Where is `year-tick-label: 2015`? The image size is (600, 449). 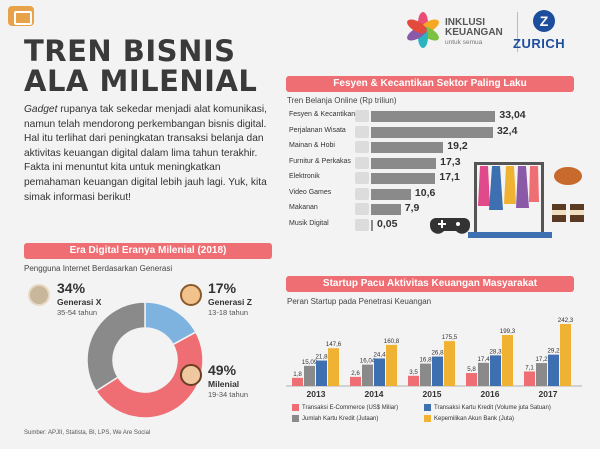 year-tick-label: 2015 is located at coordinates (432, 394).